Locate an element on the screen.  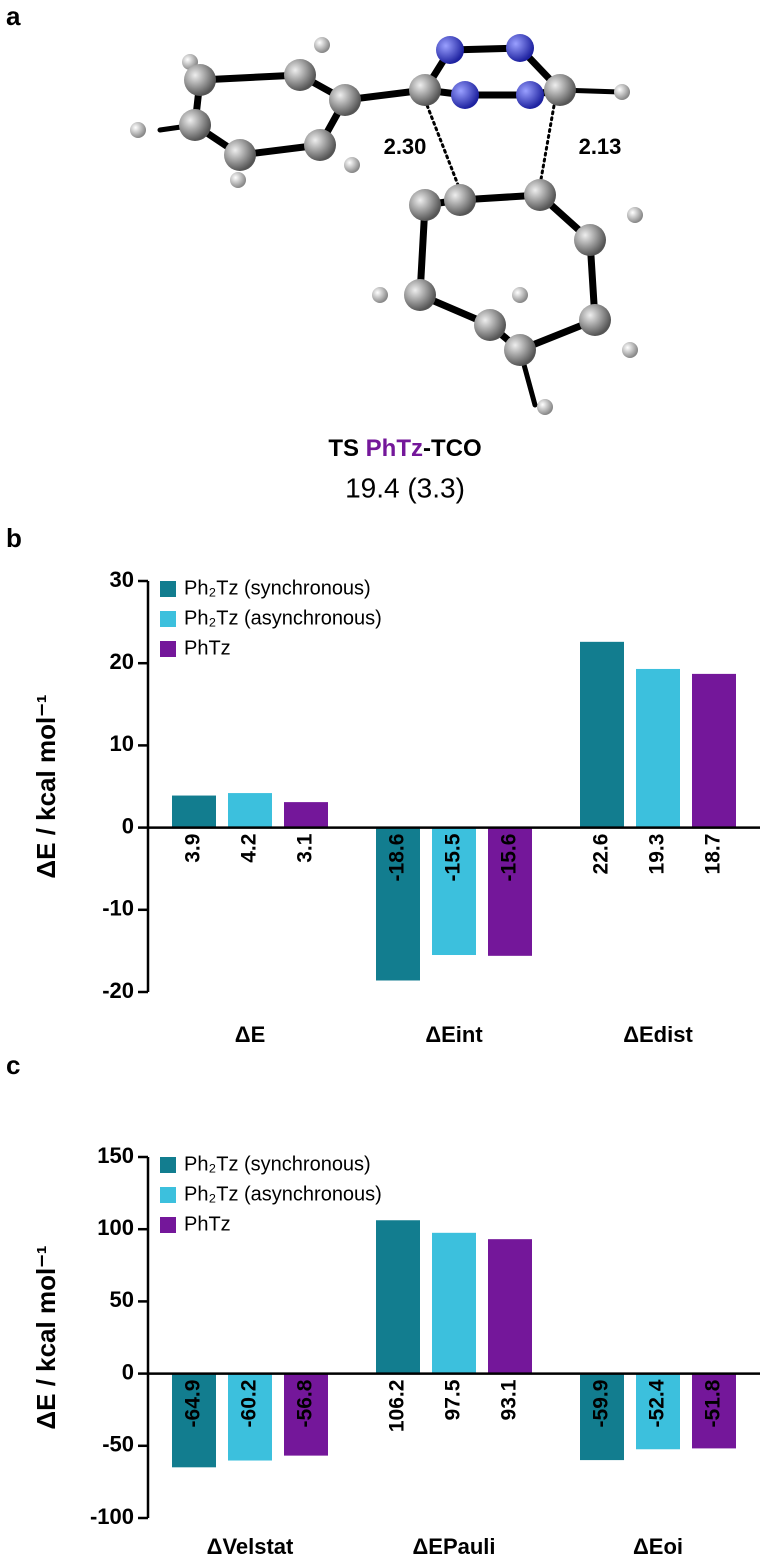
panel-label: b is located at coordinates (14, 538).